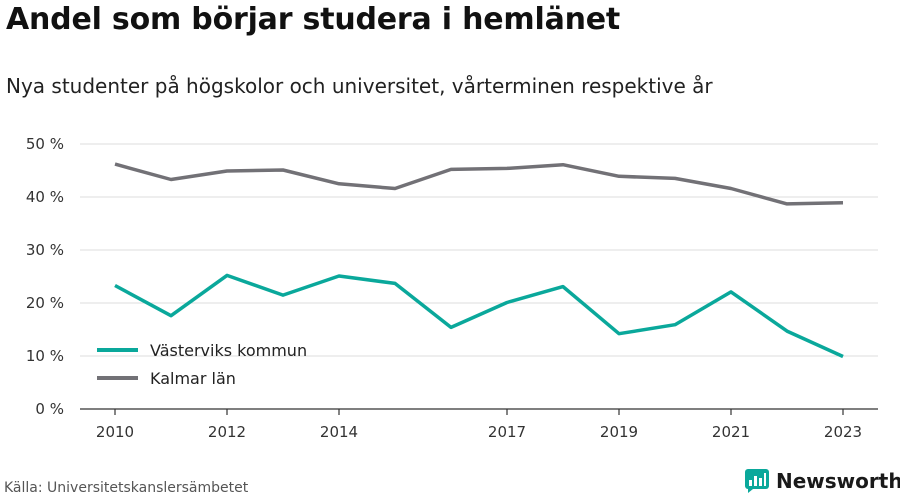  Describe the element at coordinates (227, 432) in the screenshot. I see `x-tick-label: 2012` at that location.